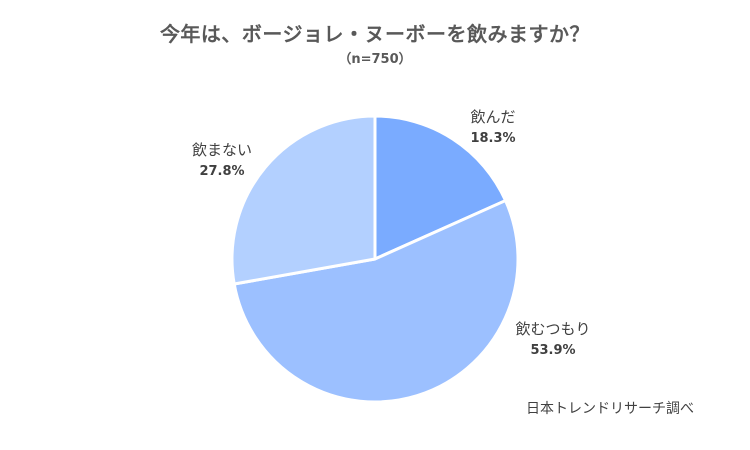 The height and width of the screenshot is (450, 750). I want to click on source-note: 日本トレンドリサーチ調べ, so click(610, 409).